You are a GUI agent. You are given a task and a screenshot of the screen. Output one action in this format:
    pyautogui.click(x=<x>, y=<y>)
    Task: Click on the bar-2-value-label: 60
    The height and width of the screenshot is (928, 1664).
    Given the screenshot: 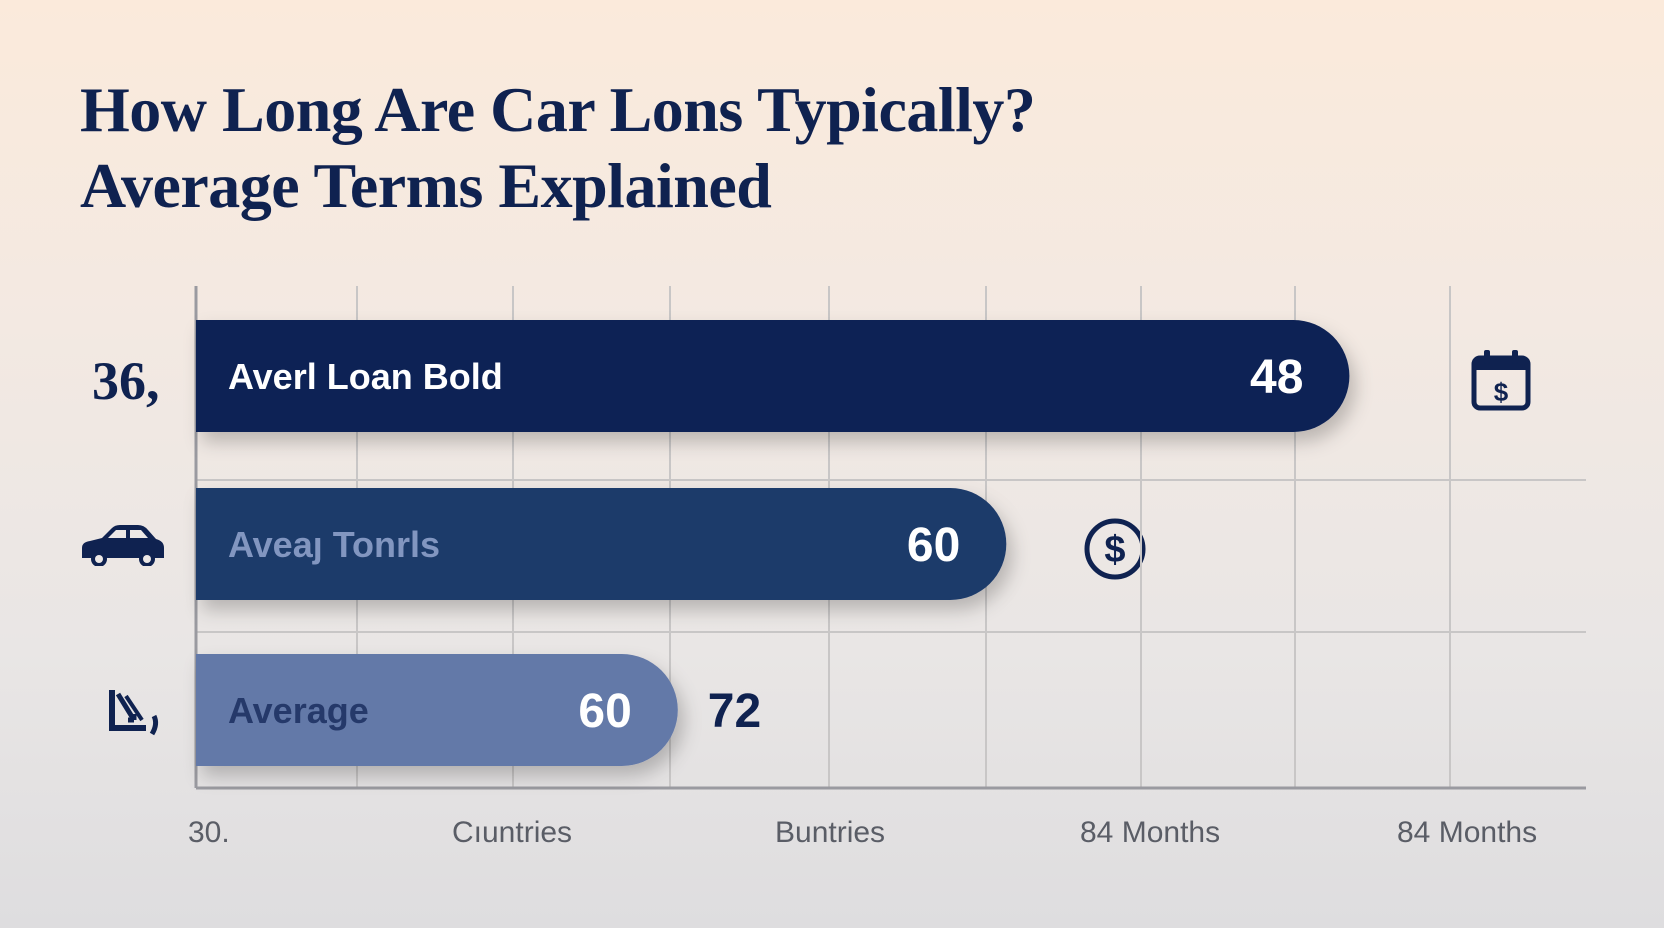 What is the action you would take?
    pyautogui.click(x=933, y=545)
    